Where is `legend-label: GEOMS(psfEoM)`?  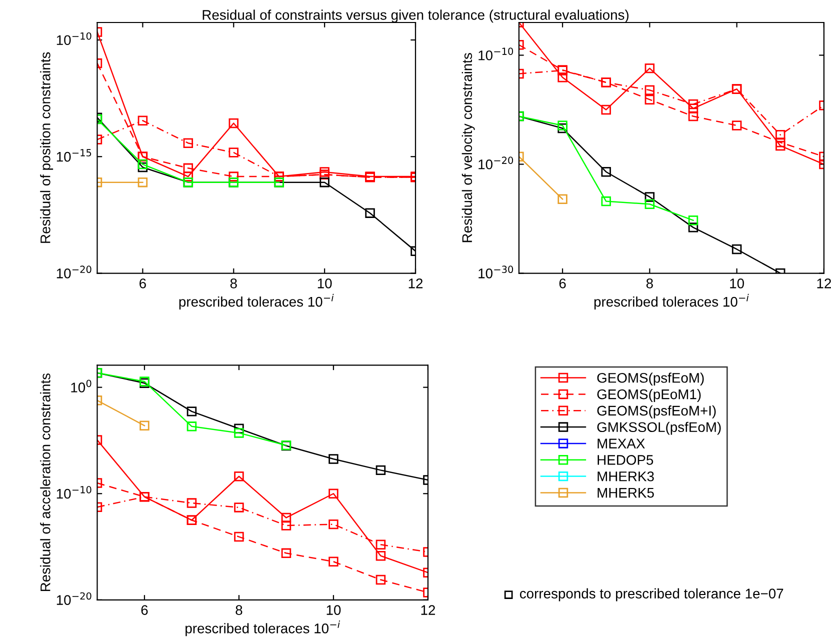
legend-label: GEOMS(psfEoM) is located at coordinates (650, 379).